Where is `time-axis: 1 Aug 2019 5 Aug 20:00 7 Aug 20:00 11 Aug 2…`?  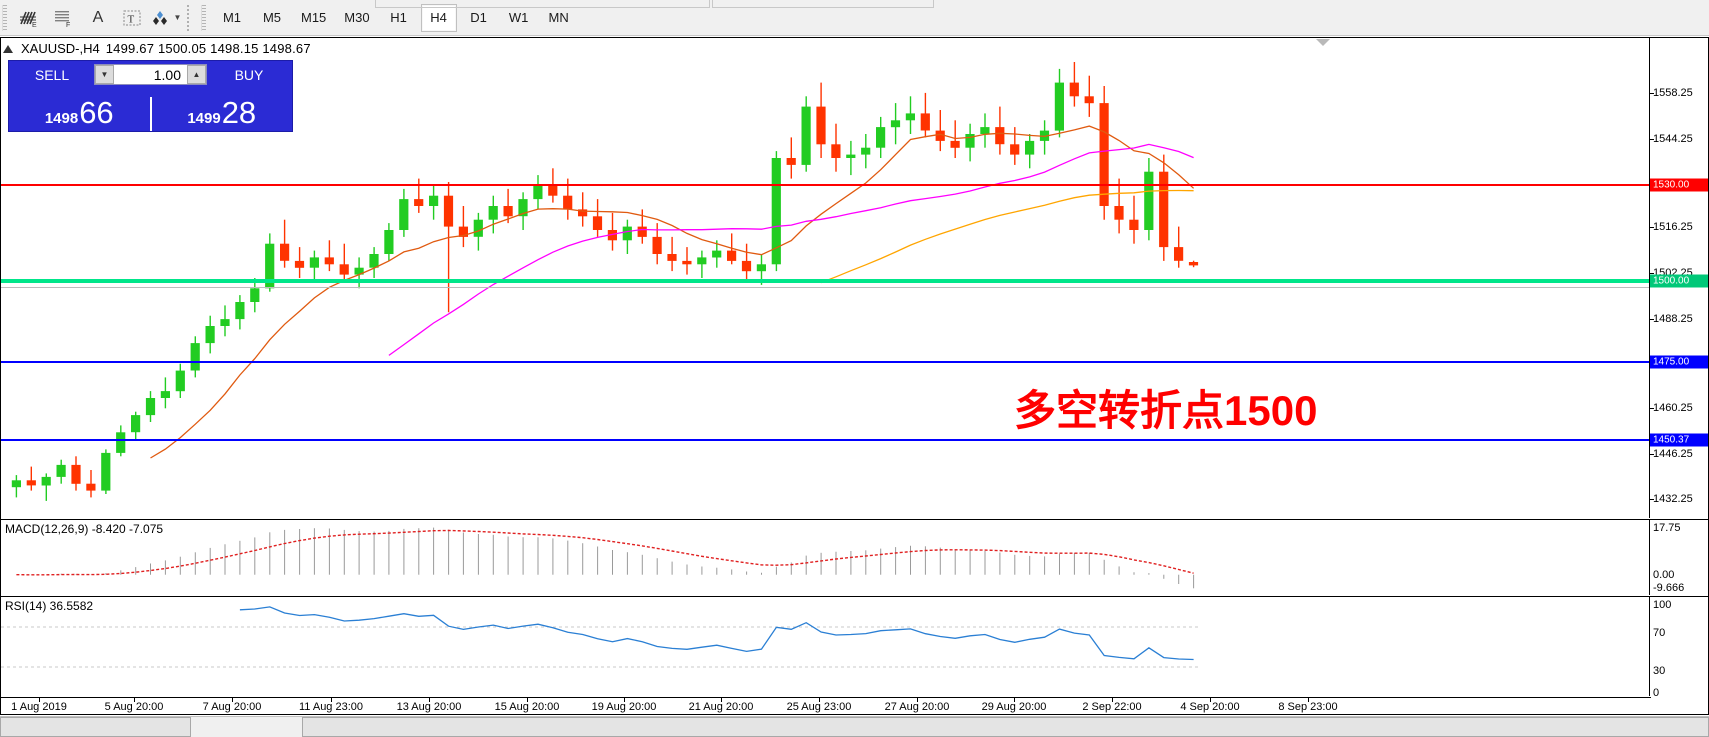
time-axis: 1 Aug 2019 5 Aug 20:00 7 Aug 20:00 11 Aug 2… is located at coordinates (826, 706).